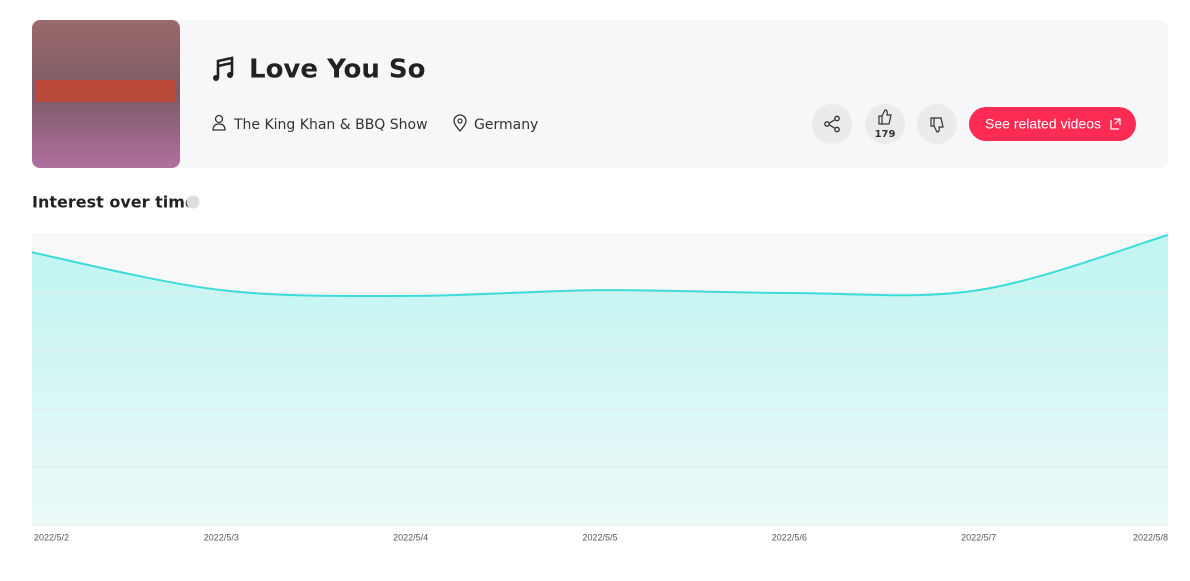  I want to click on thumbnail-band, so click(106, 91).